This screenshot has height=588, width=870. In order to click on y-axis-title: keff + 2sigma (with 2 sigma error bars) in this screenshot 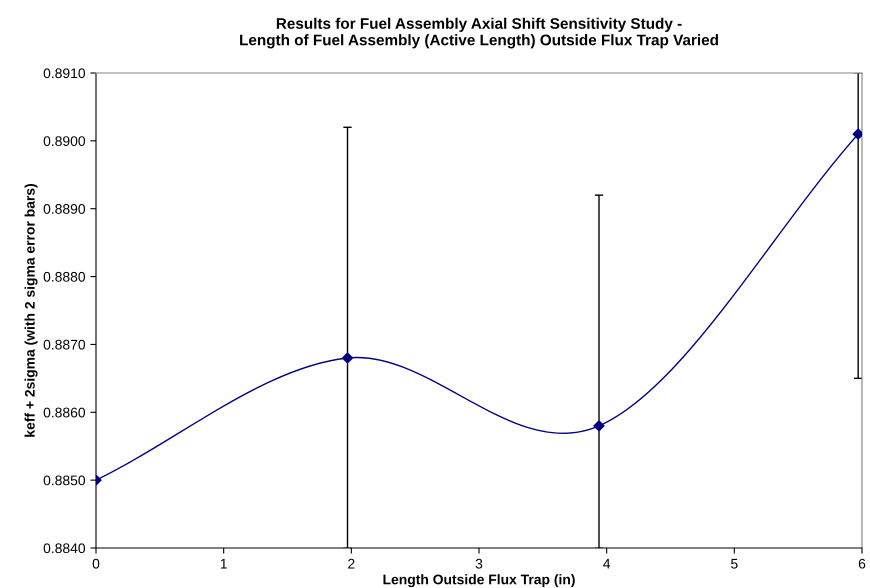, I will do `click(31, 310)`.